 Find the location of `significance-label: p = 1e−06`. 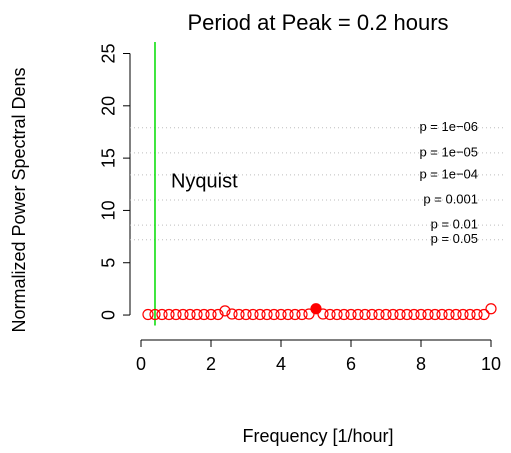

significance-label: p = 1e−06 is located at coordinates (448, 126).